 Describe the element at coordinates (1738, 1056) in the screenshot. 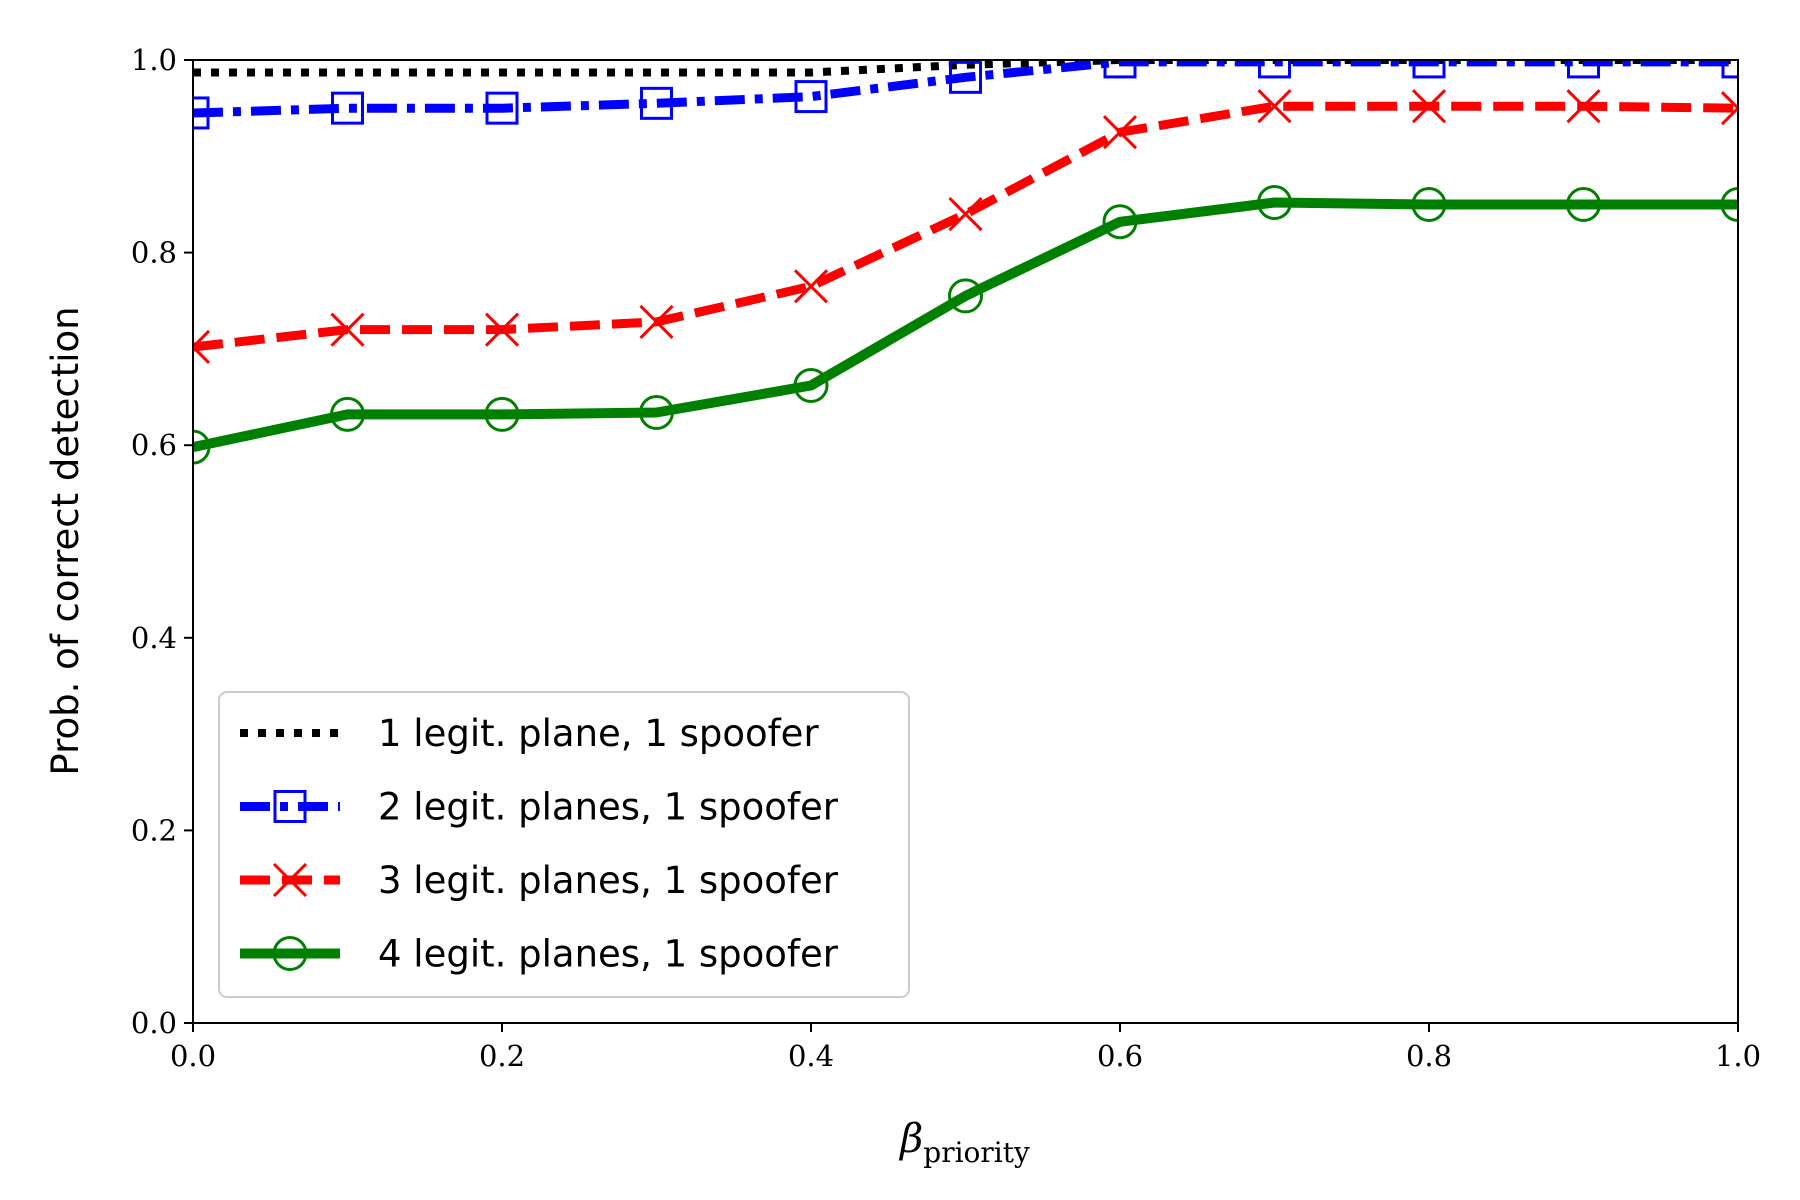

I see `x-tick-label: 1.0` at that location.